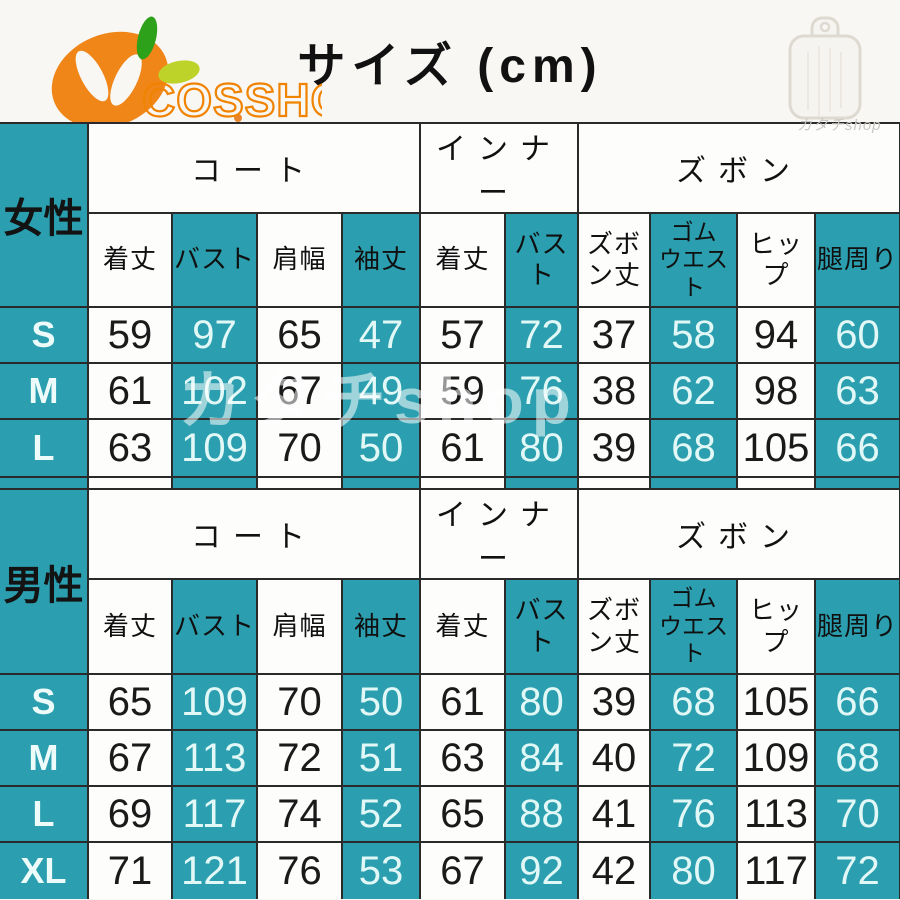  Describe the element at coordinates (381, 870) in the screenshot. I see `value-cell: 53` at that location.